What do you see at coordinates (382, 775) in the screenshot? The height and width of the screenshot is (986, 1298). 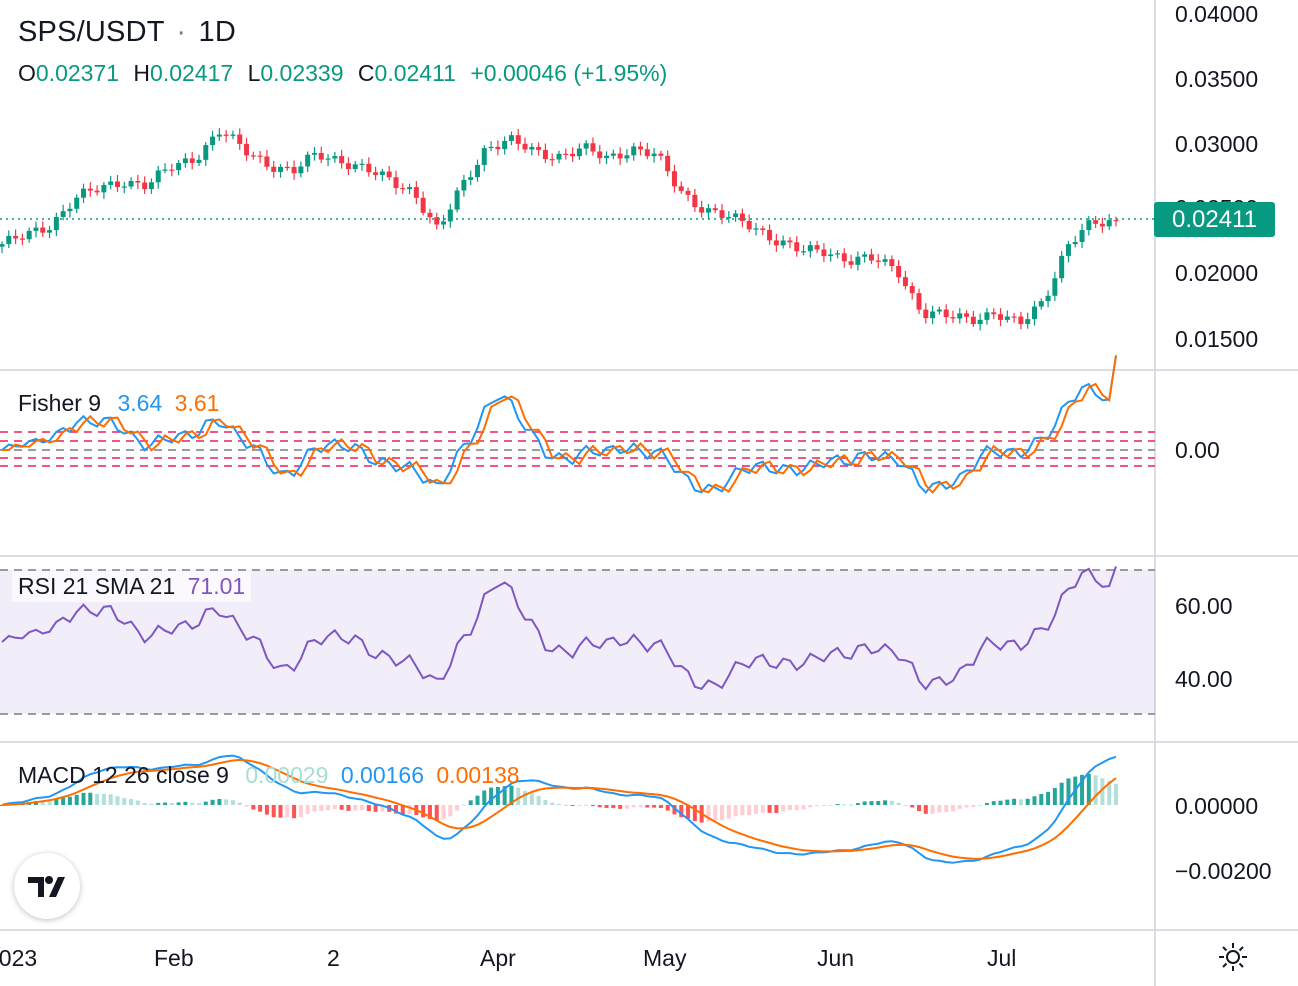 I see `macd-value: 0.00166` at bounding box center [382, 775].